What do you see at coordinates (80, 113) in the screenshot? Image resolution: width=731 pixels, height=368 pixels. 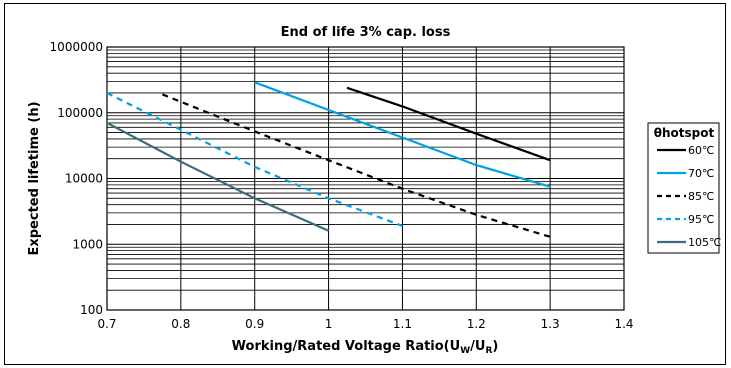 I see `y-tick-label: 100000` at bounding box center [80, 113].